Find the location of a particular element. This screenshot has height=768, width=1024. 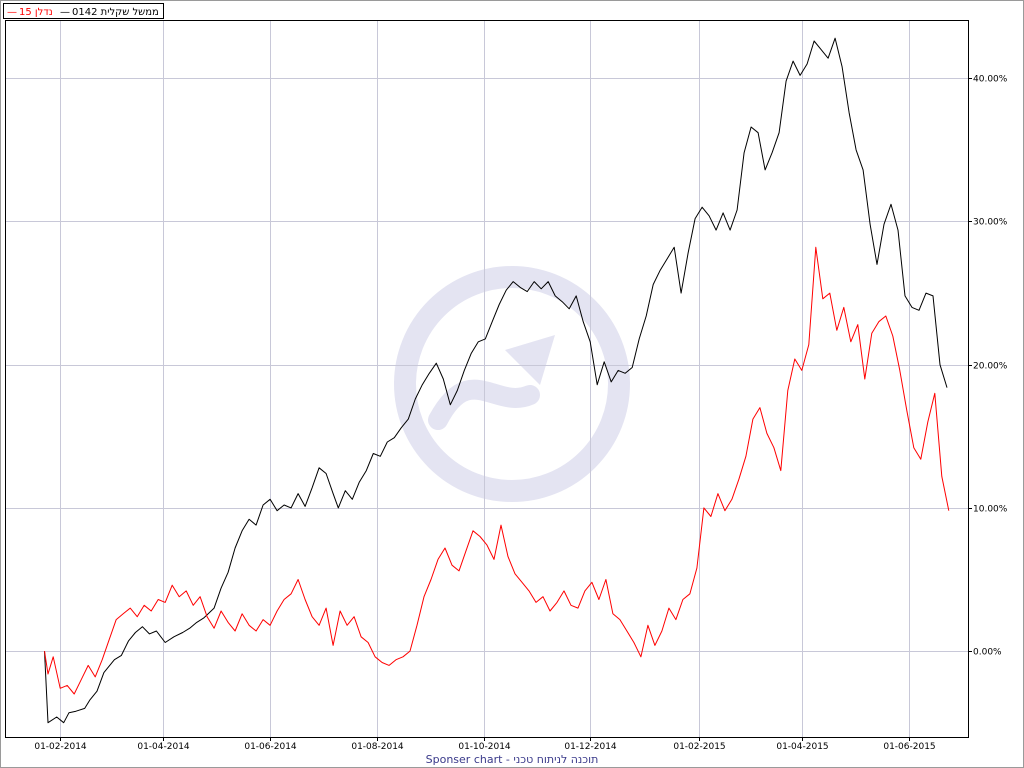

watermark-logo is located at coordinates (512, 384).